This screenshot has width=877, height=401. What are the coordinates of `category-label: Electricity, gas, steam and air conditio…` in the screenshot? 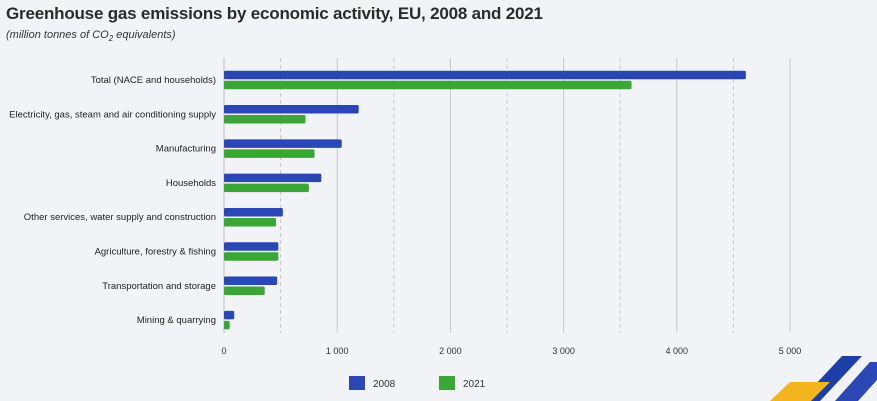 It's located at (112, 114).